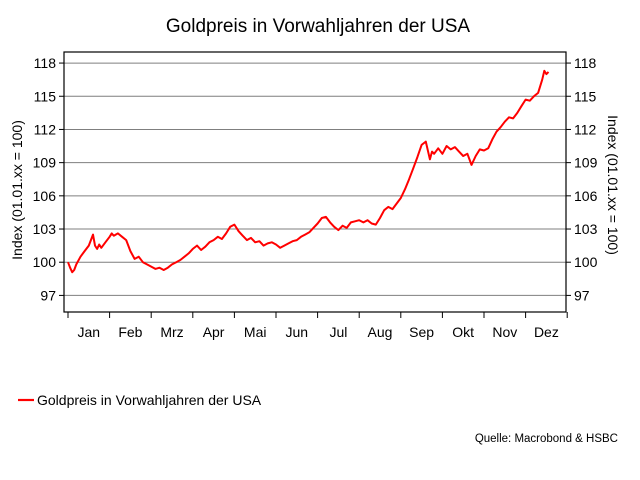  What do you see at coordinates (45, 63) in the screenshot?
I see `y-tick-label-left-7: 118` at bounding box center [45, 63].